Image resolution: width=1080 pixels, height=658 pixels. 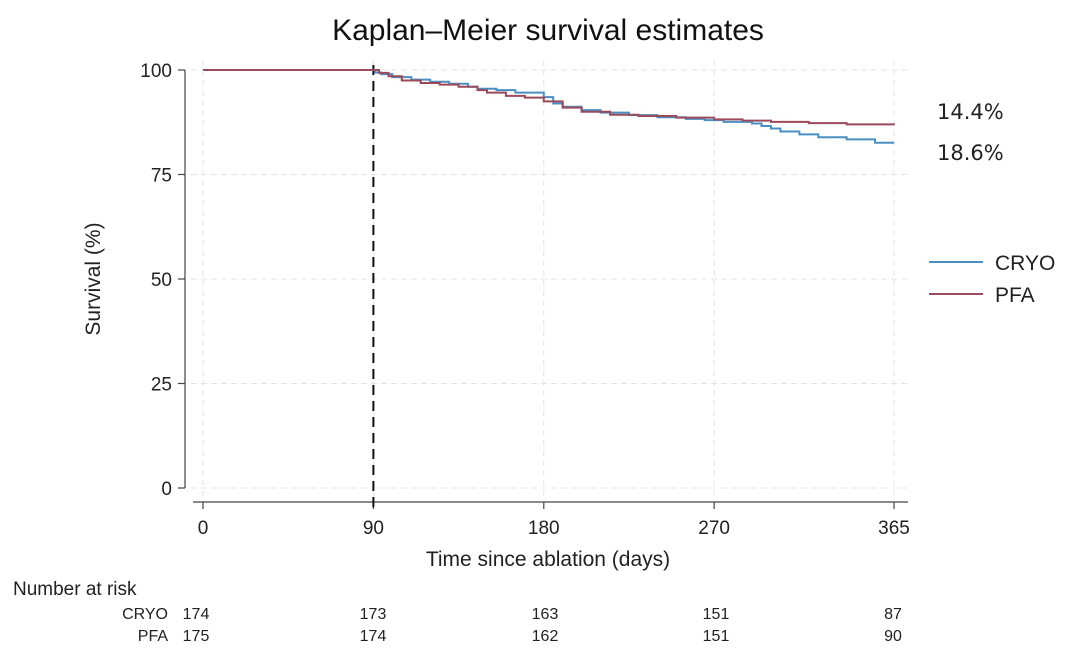 What do you see at coordinates (203, 528) in the screenshot?
I see `x-tick-label: 0` at bounding box center [203, 528].